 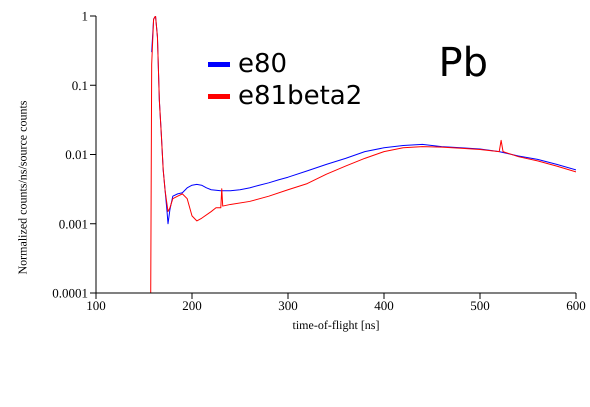 I want to click on x-tick-label: 100, so click(x=96, y=306).